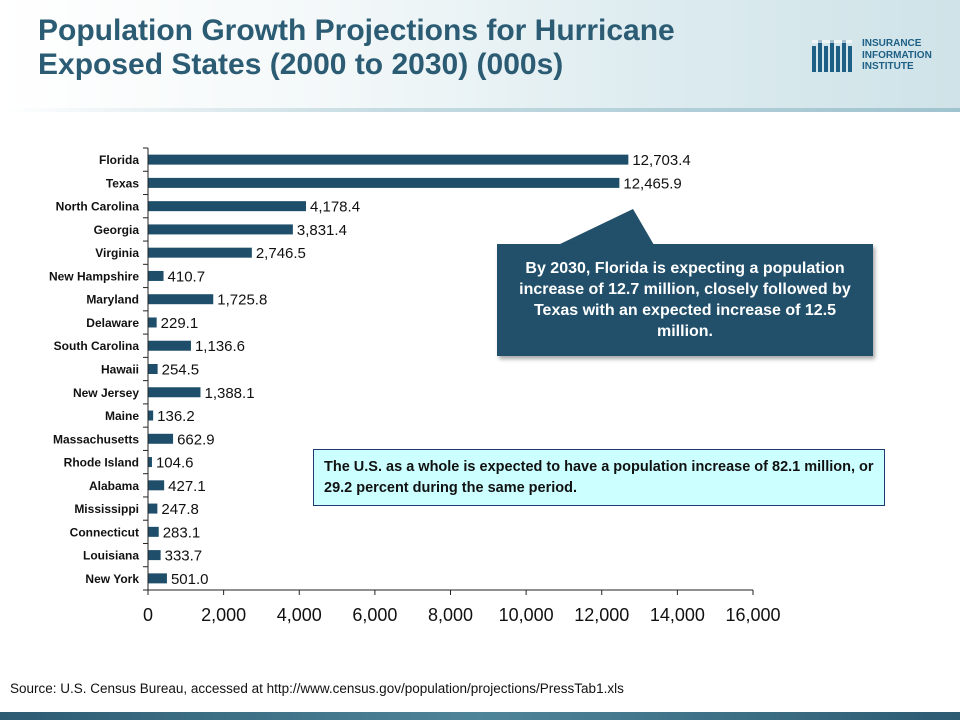  Describe the element at coordinates (677, 615) in the screenshot. I see `x-tick-label: 14,000` at that location.